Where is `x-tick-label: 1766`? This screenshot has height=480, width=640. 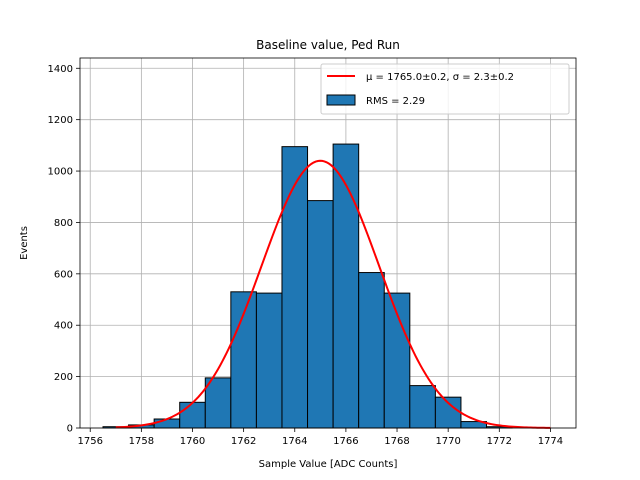 x-tick-label: 1766 is located at coordinates (345, 441).